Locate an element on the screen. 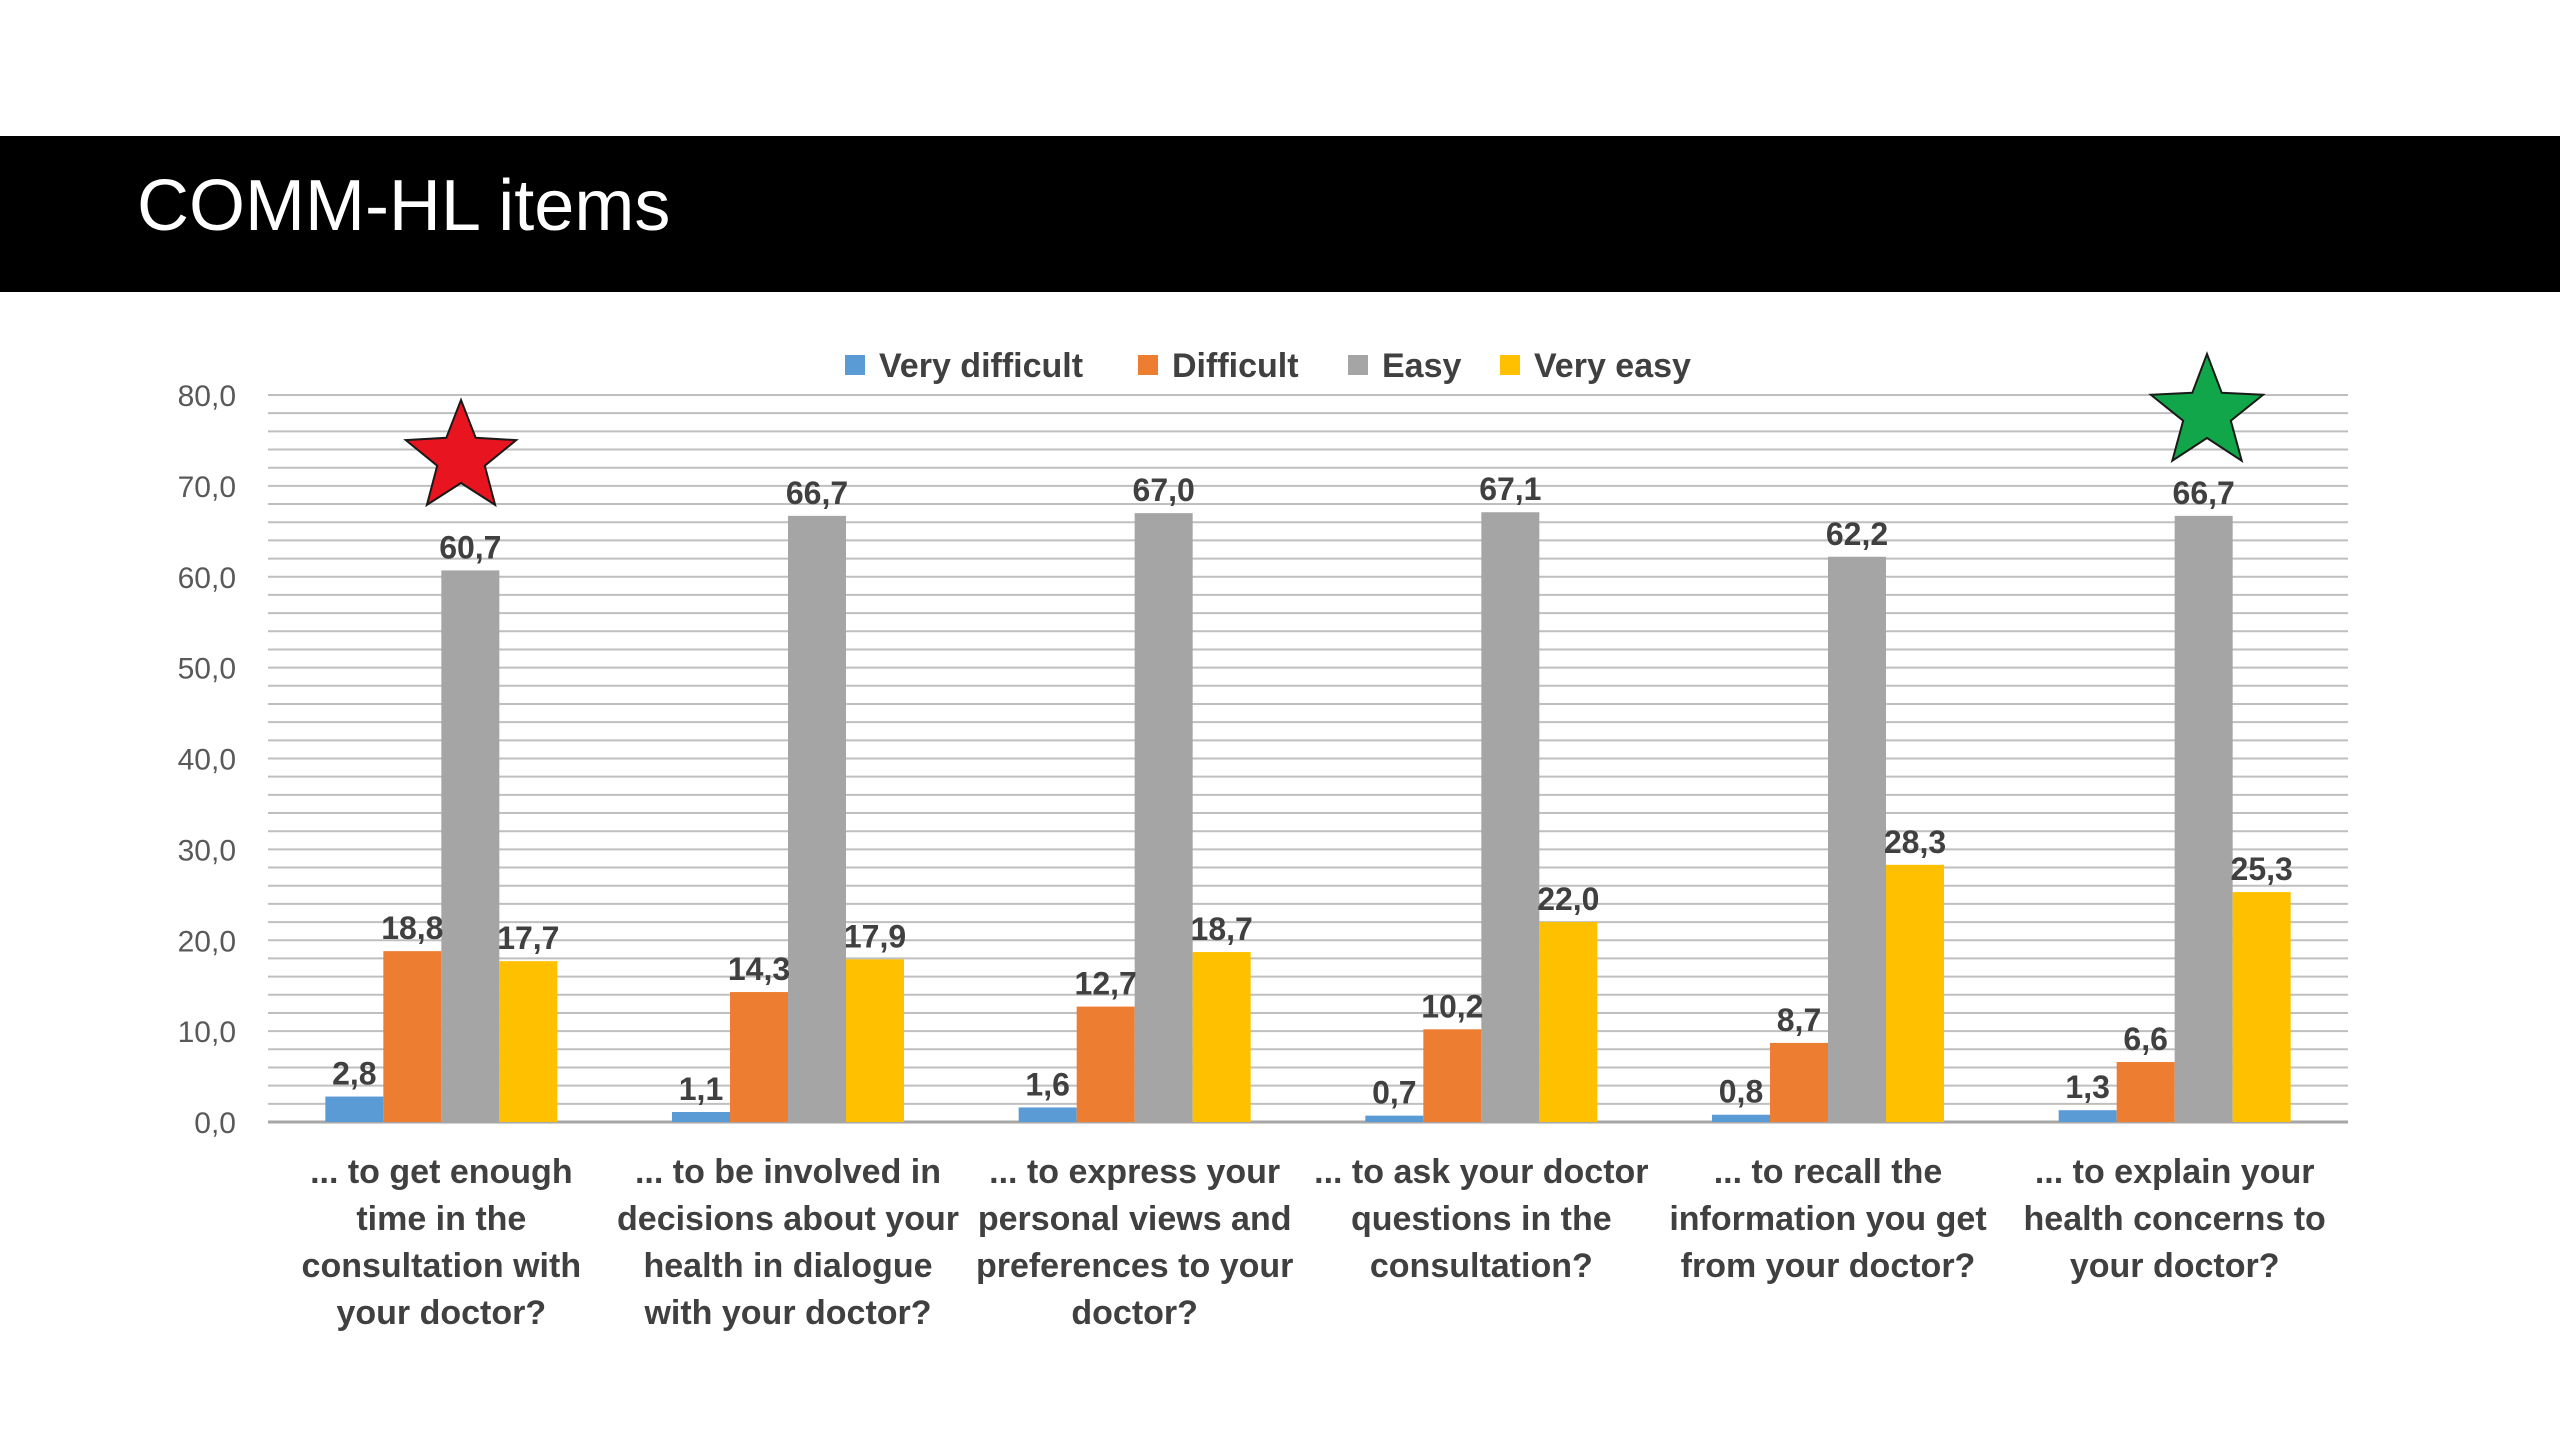 The height and width of the screenshot is (1440, 2560). y-tick-label: 0,0 is located at coordinates (215, 1123).